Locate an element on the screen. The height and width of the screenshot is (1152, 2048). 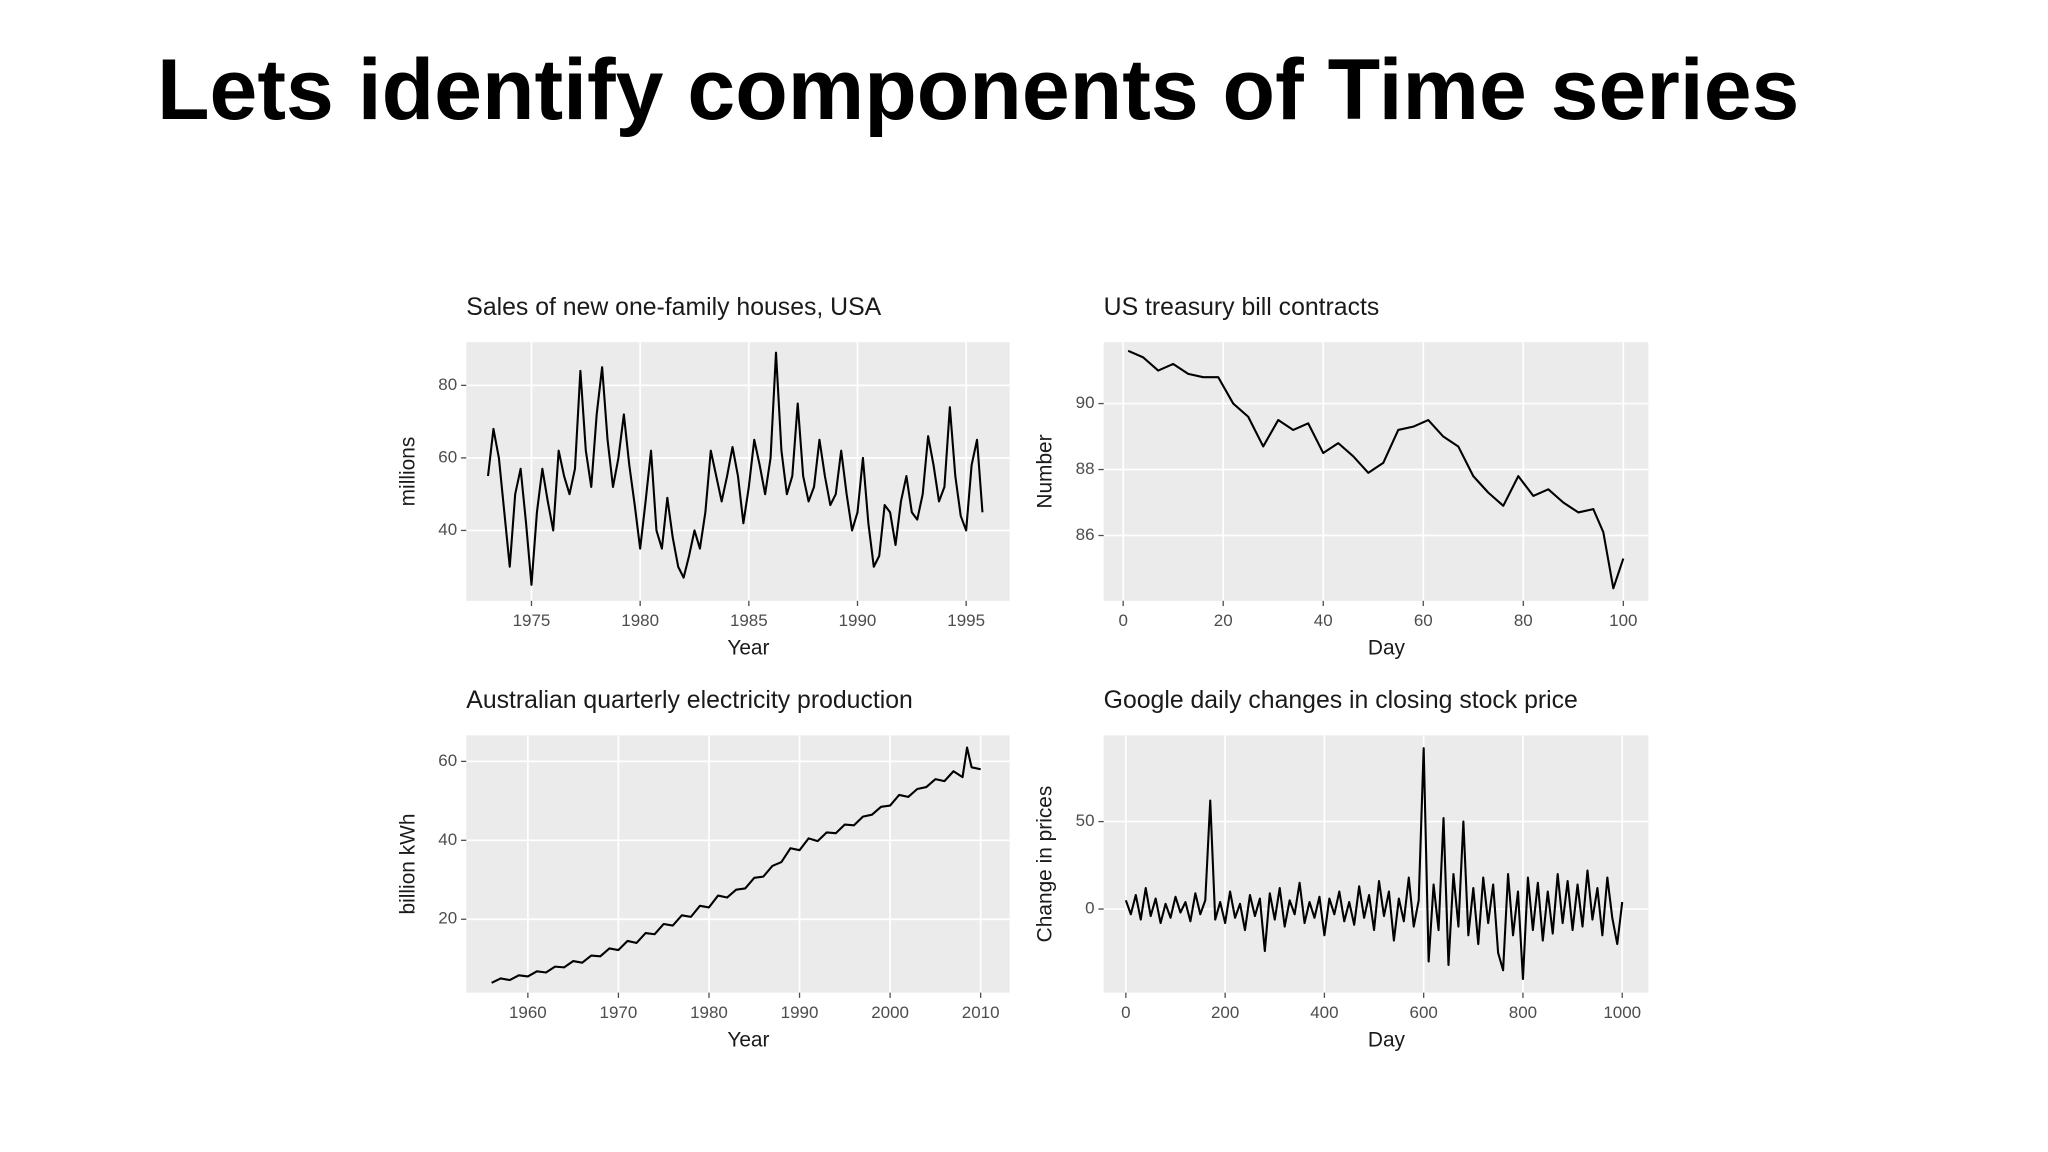
chart-title: Sales of new one-family houses, USA is located at coordinates (673, 307).